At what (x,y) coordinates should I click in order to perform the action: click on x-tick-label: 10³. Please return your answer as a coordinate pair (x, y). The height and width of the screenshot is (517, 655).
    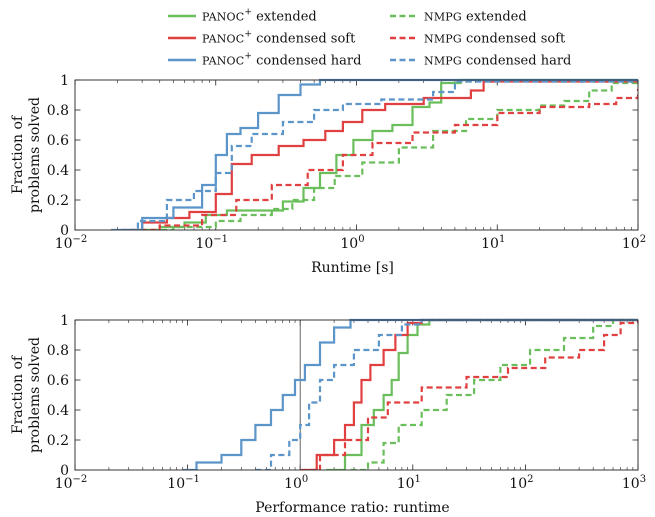
    Looking at the image, I should click on (634, 483).